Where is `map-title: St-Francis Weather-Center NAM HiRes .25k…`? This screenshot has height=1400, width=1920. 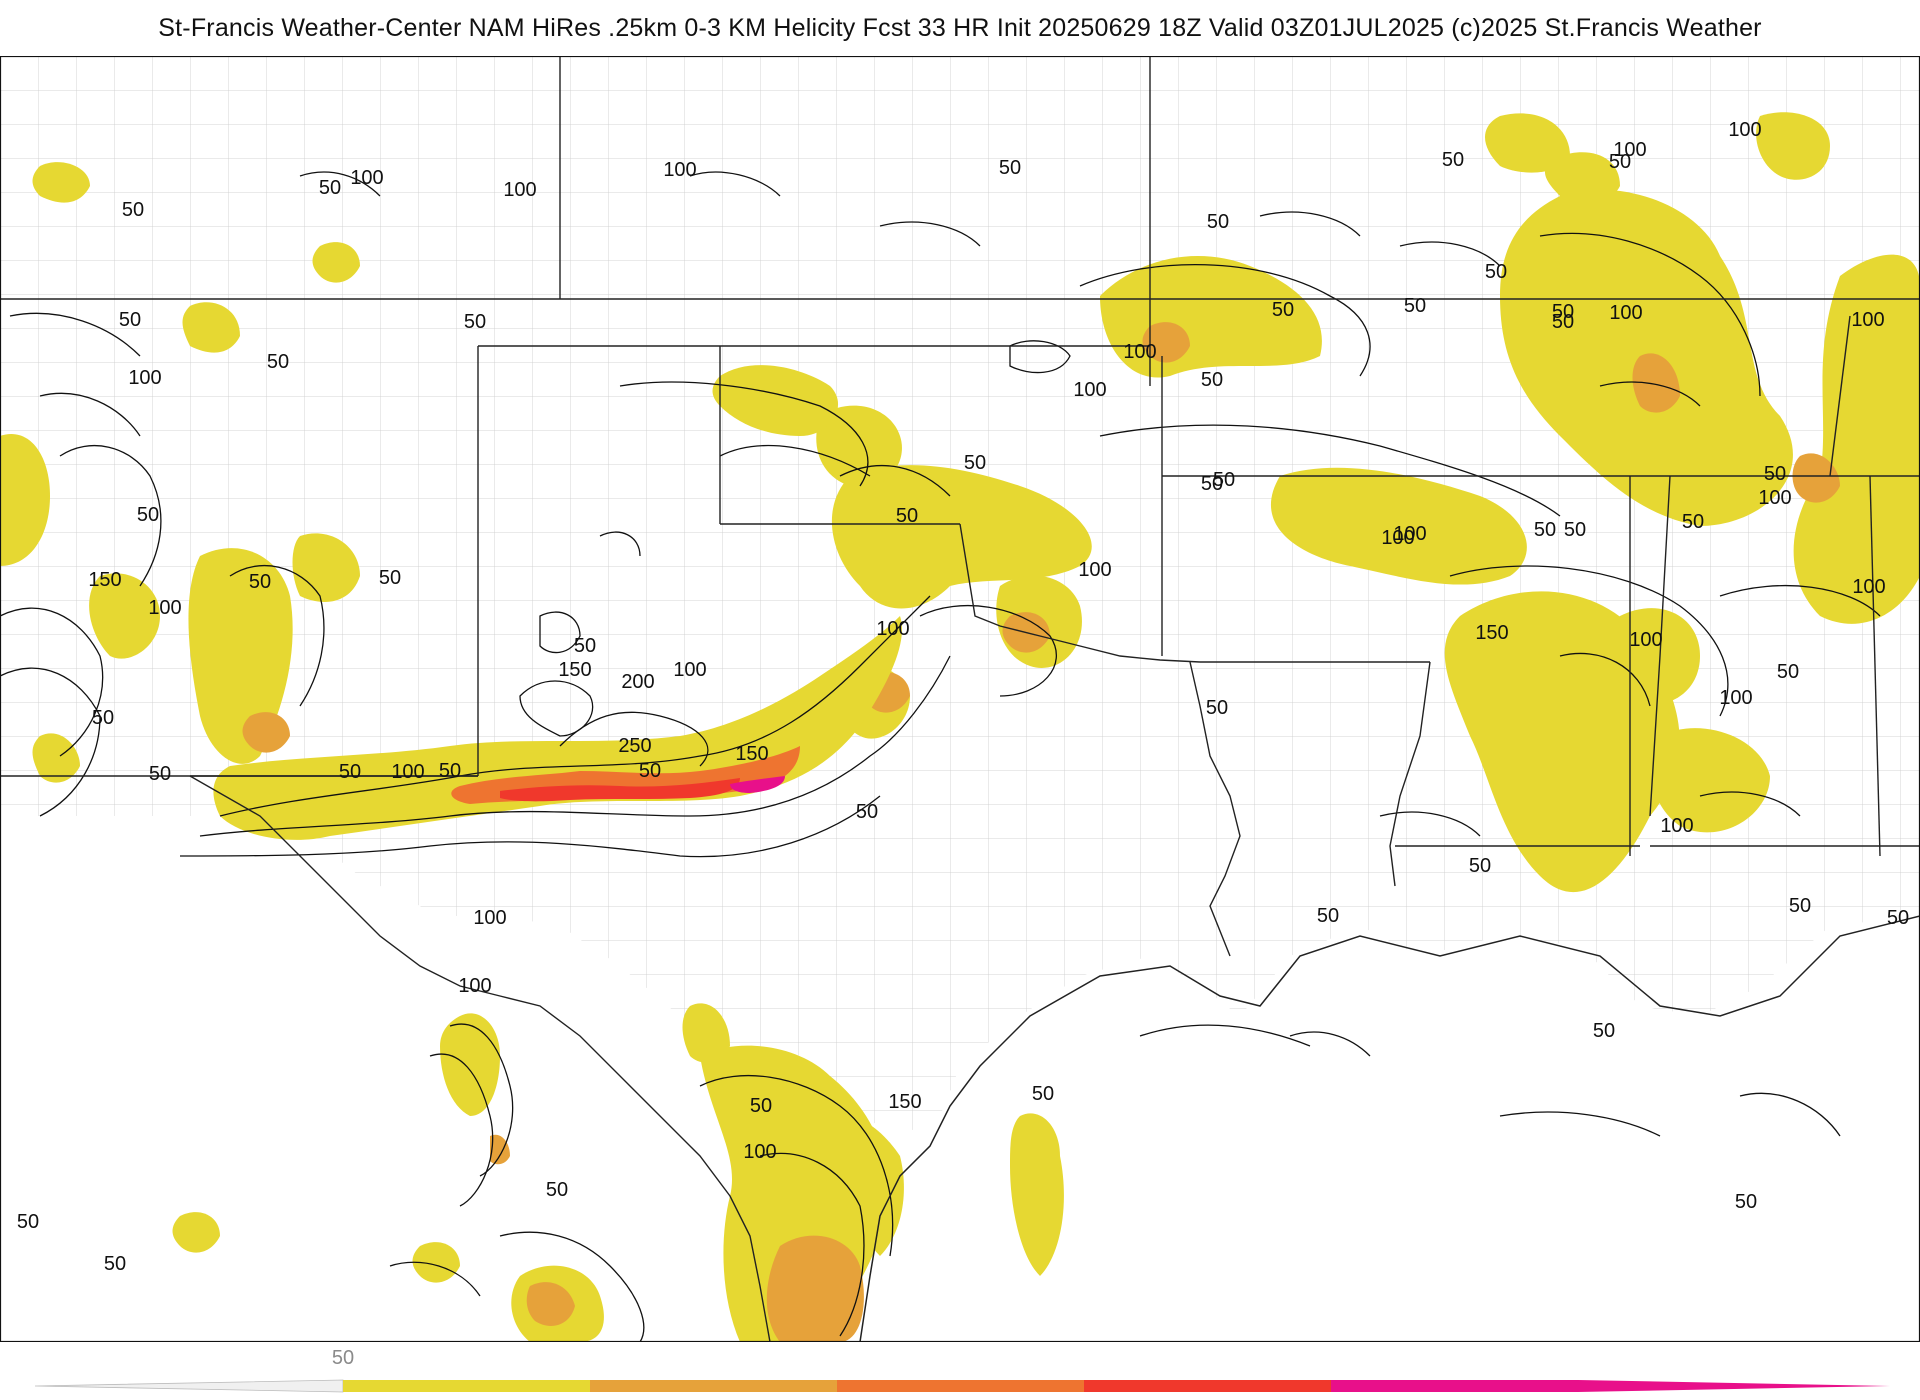 map-title: St-Francis Weather-Center NAM HiRes .25k… is located at coordinates (960, 27).